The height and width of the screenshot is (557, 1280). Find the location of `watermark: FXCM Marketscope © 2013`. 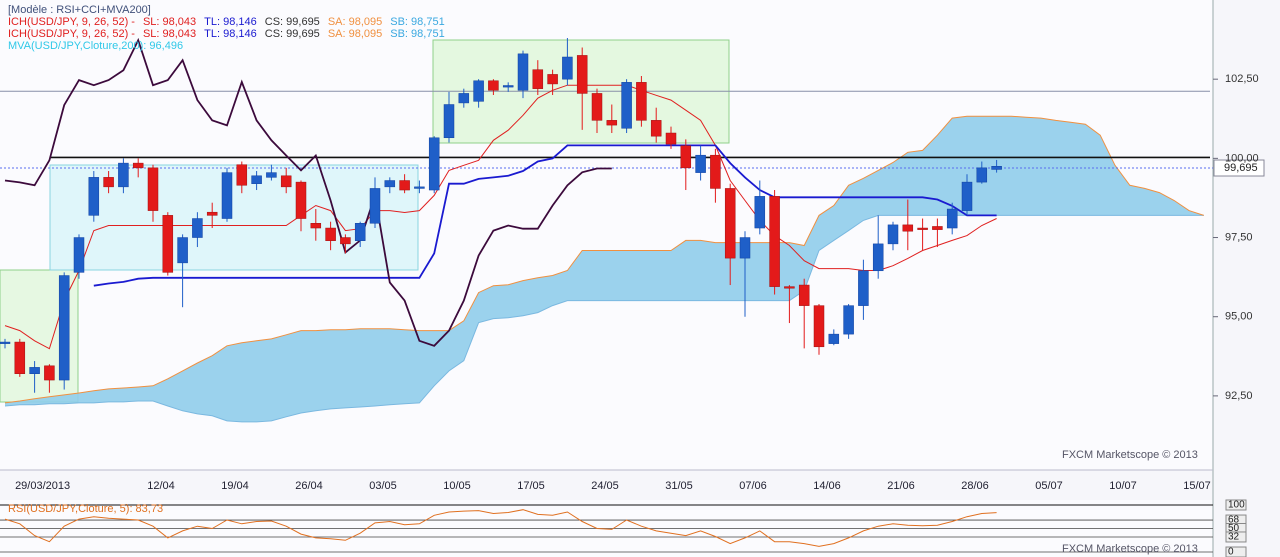

watermark: FXCM Marketscope © 2013 is located at coordinates (1130, 455).